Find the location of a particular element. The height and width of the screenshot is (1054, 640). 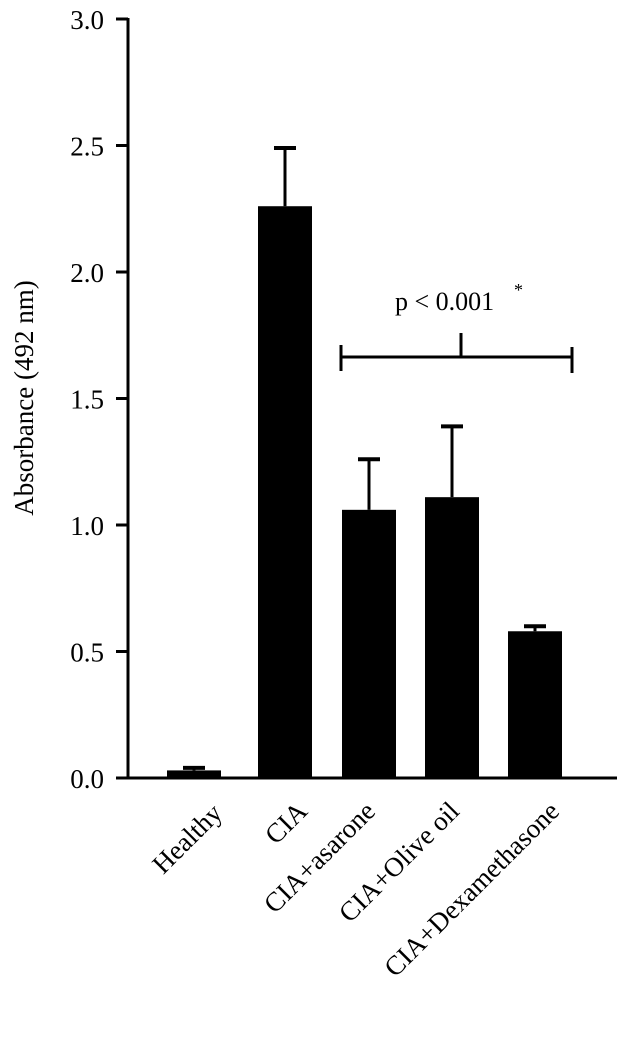

y-axis: 0.0 0.5 1.0 1.5 2.0 2.5 3.0 is located at coordinates (100, 399).